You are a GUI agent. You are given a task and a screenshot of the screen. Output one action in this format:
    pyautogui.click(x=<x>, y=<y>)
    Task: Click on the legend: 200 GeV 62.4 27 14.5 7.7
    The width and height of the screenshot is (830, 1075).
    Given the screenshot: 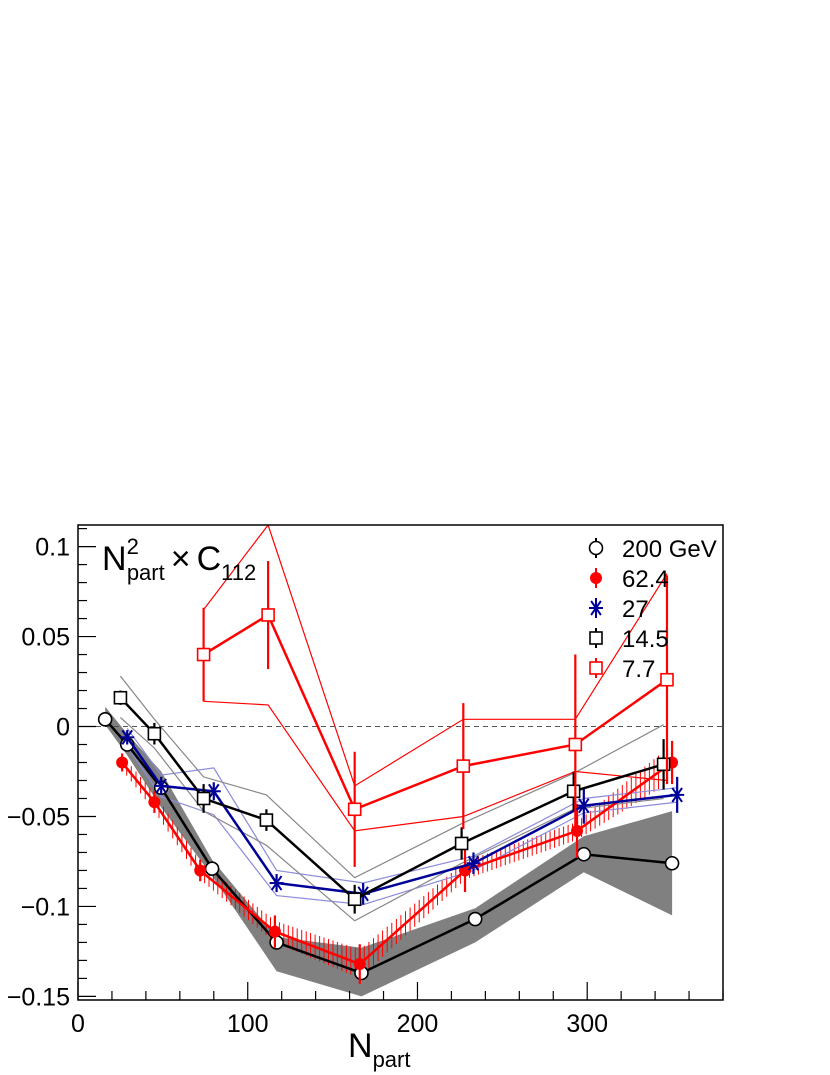 What is the action you would take?
    pyautogui.click(x=652, y=609)
    